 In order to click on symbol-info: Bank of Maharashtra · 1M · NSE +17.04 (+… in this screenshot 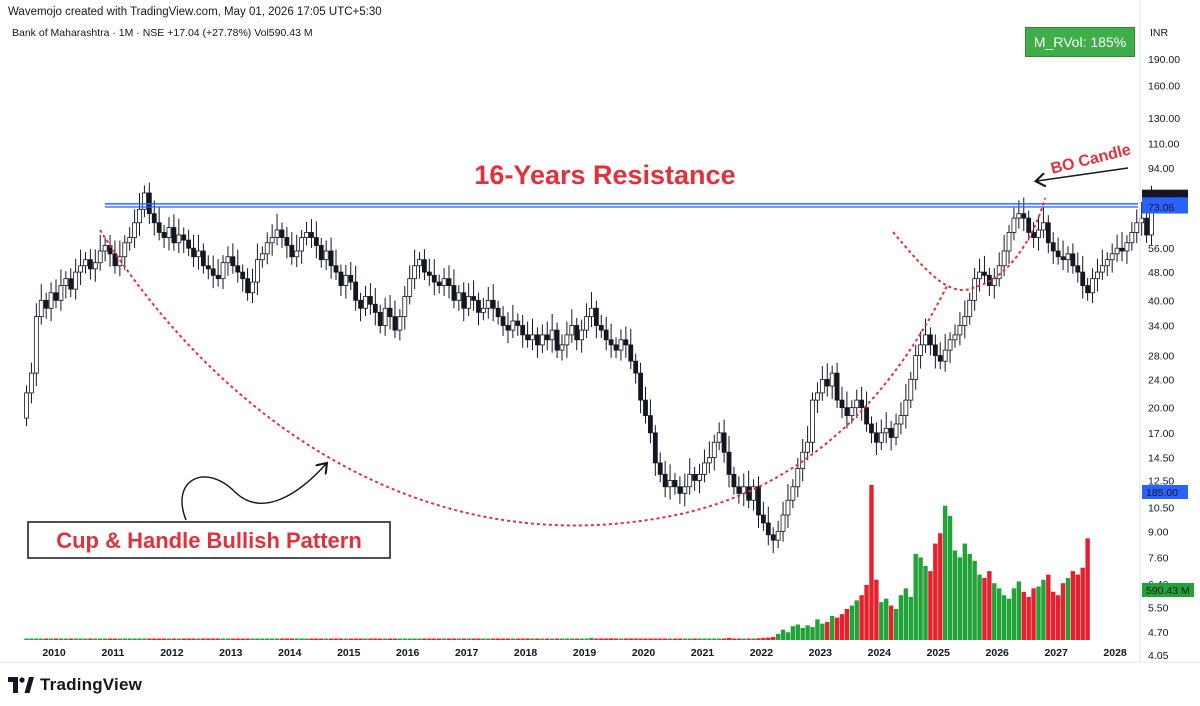, I will do `click(162, 33)`.